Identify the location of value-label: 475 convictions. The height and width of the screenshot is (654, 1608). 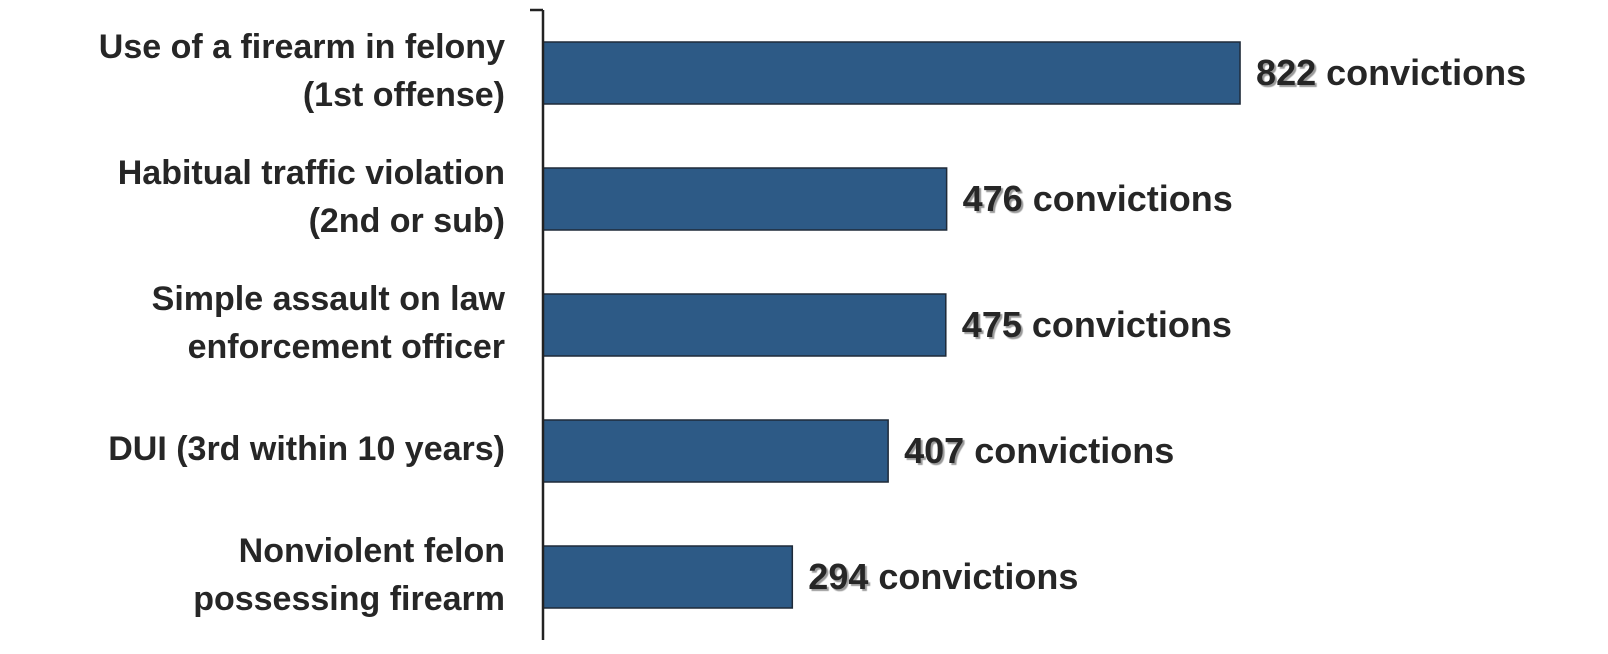
(1097, 324).